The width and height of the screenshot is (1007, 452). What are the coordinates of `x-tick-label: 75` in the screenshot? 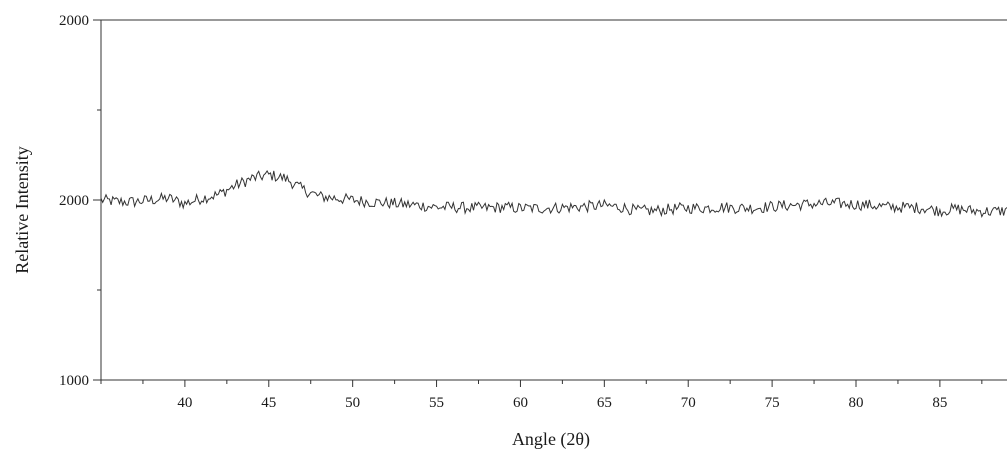 It's located at (772, 403).